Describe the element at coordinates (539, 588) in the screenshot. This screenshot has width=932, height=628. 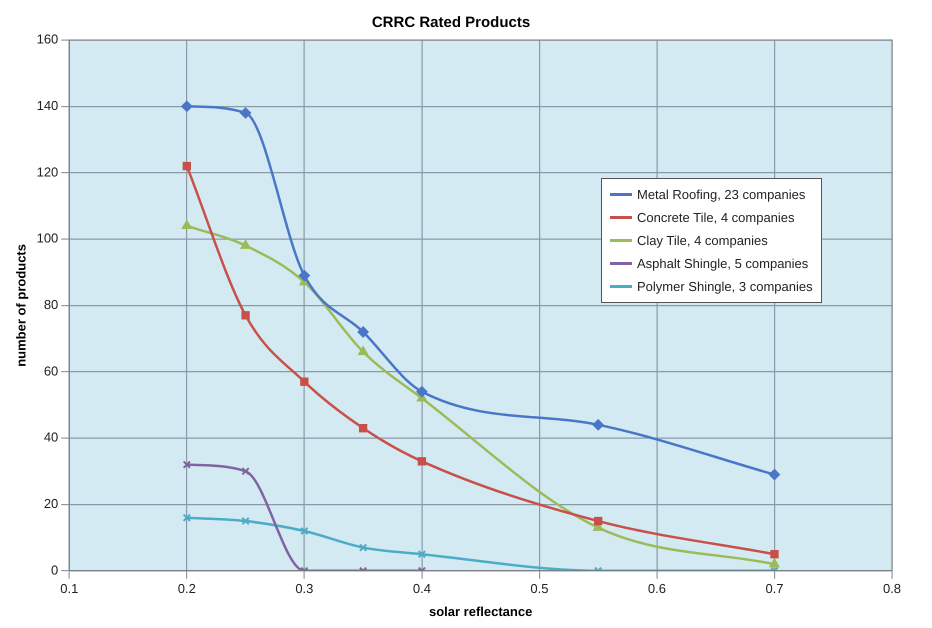
I see `x-tick-label: 0.5` at that location.